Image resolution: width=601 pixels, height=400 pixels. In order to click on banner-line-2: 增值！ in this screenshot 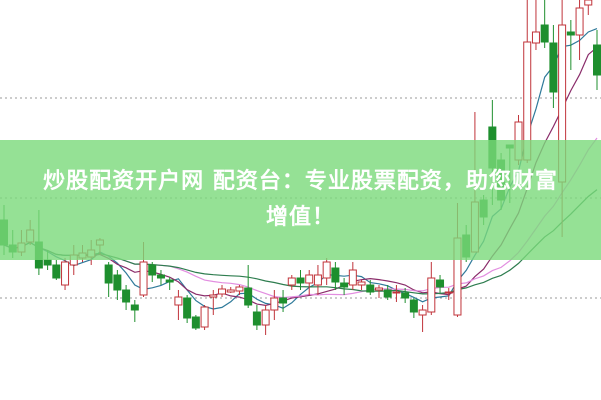, I will do `click(300, 217)`.